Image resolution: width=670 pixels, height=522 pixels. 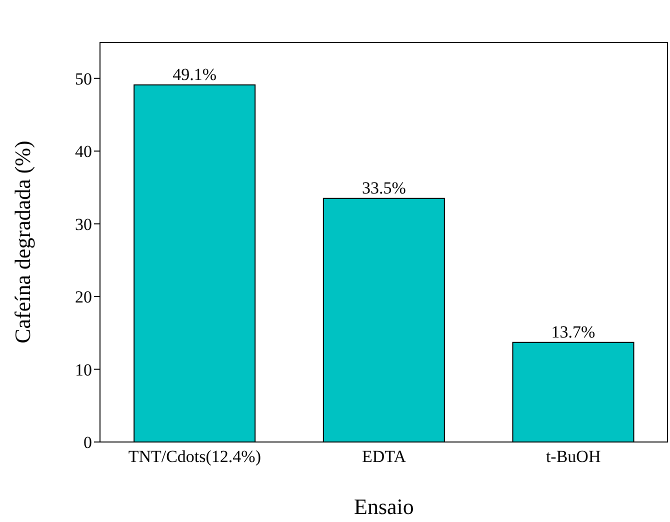 I want to click on x-axis-title: Ensaio, so click(x=384, y=506).